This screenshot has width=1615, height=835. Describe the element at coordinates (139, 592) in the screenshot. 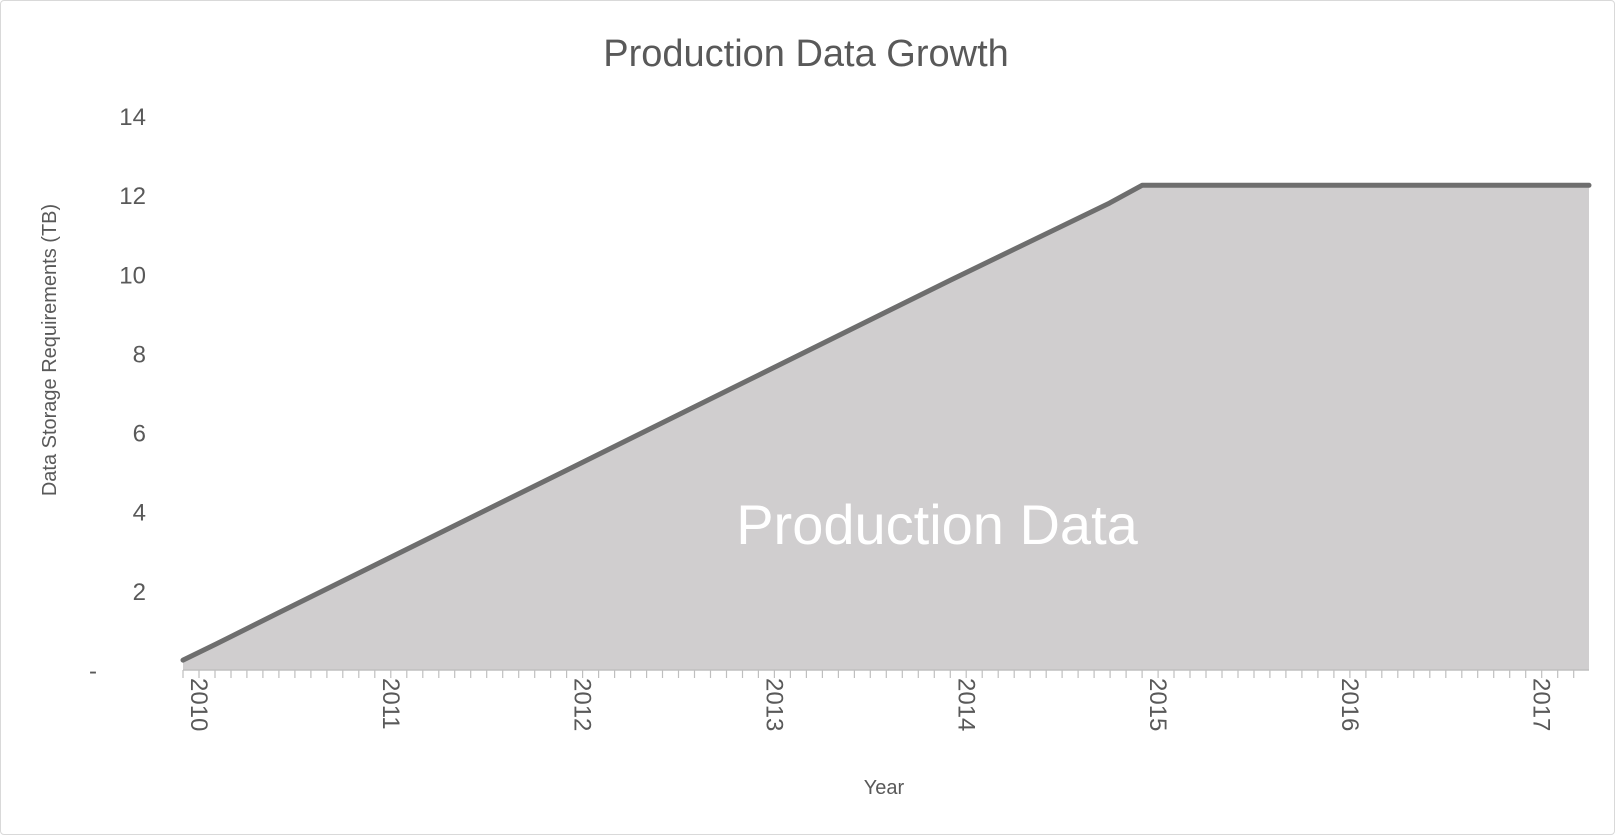

I see `y-tick-label-2: 2` at that location.